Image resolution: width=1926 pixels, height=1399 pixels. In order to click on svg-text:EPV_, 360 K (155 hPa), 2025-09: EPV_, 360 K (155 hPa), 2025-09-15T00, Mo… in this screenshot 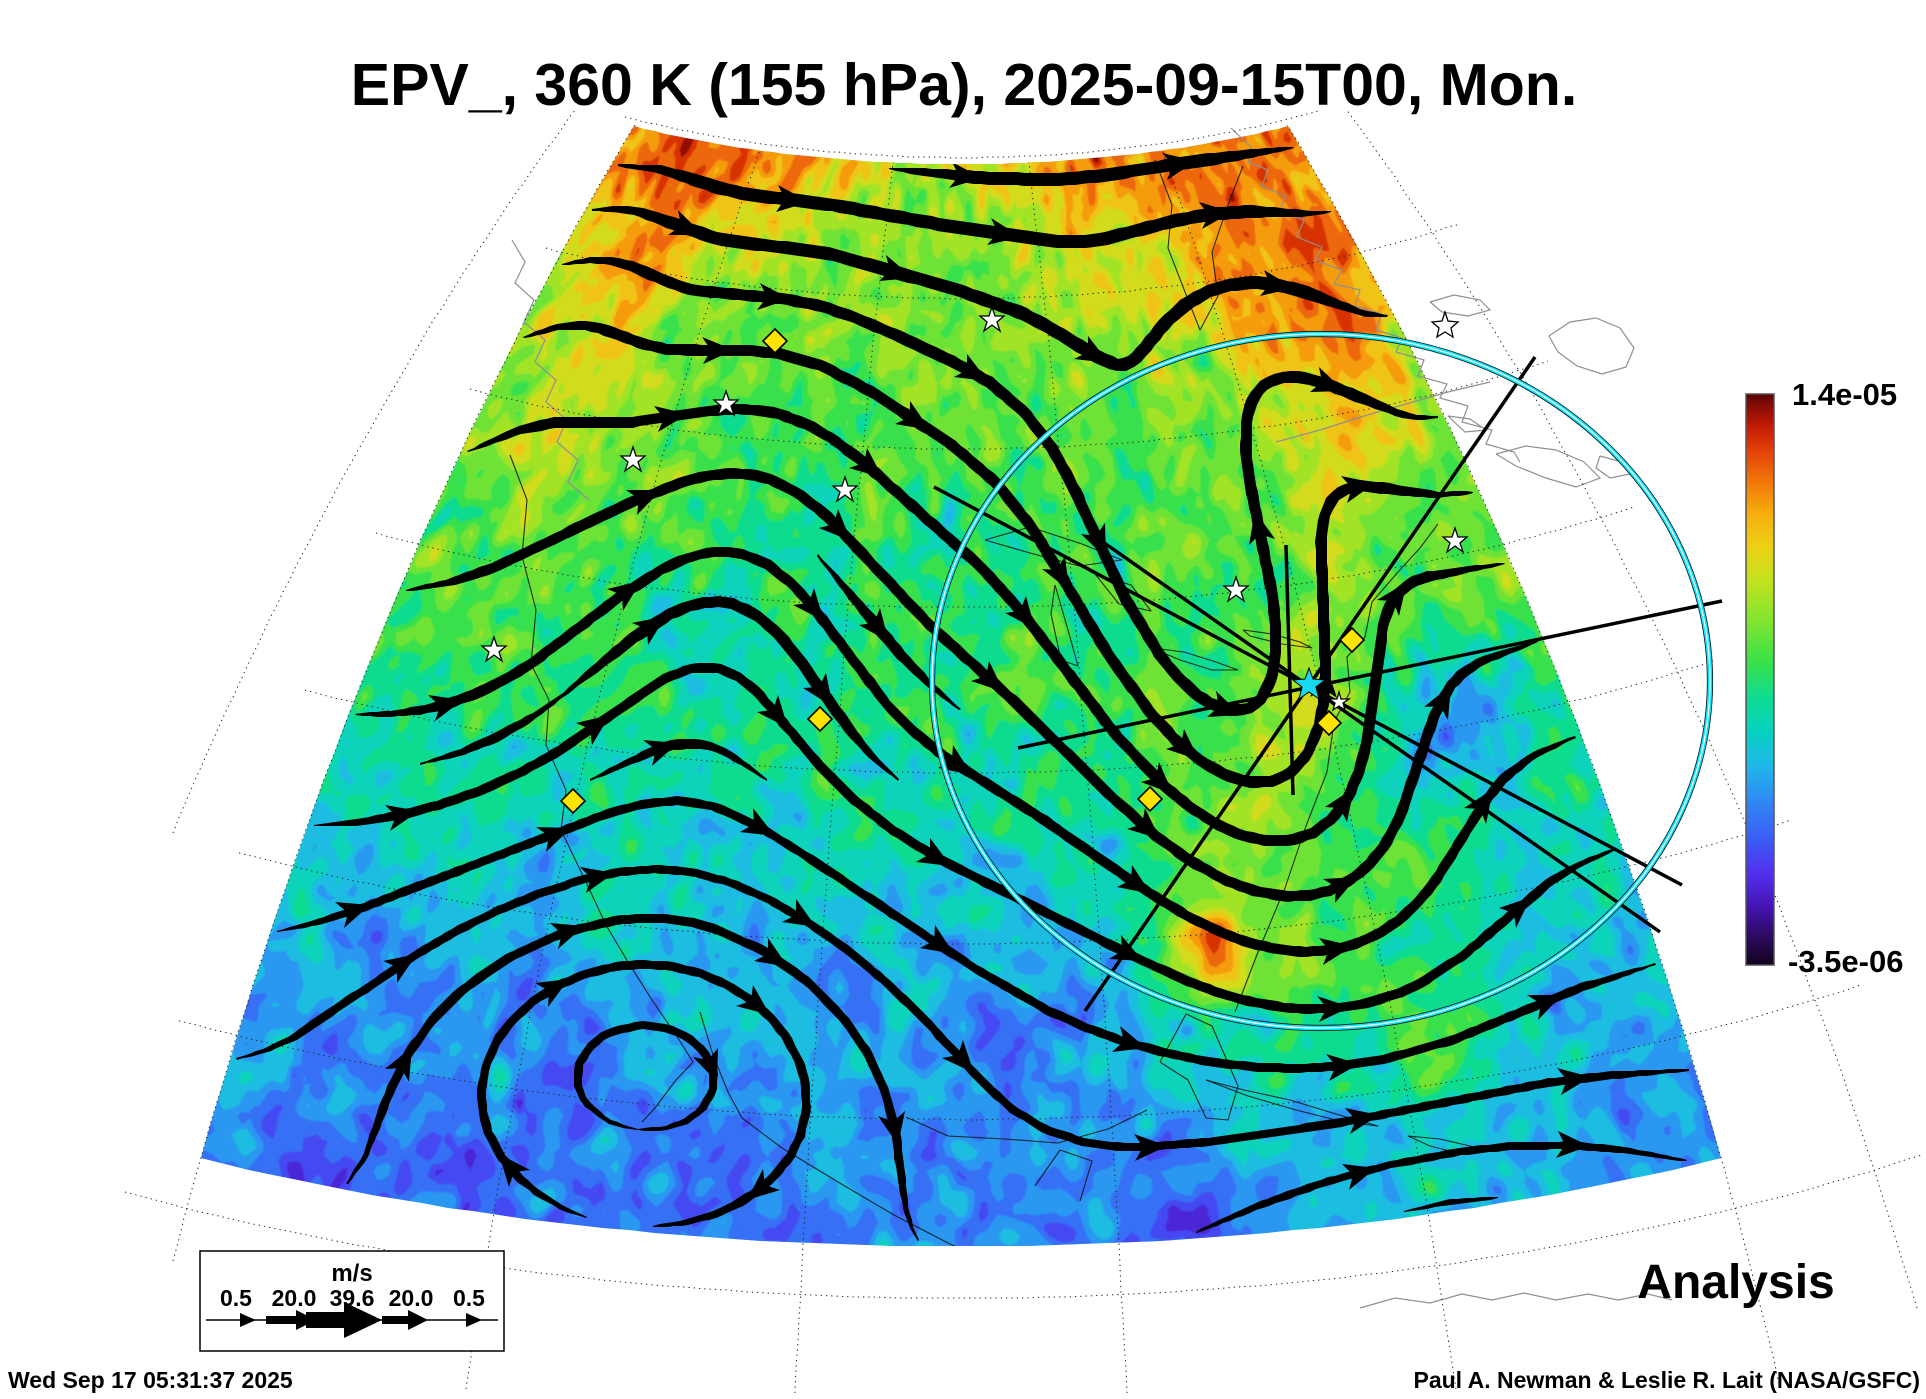, I will do `click(964, 85)`.